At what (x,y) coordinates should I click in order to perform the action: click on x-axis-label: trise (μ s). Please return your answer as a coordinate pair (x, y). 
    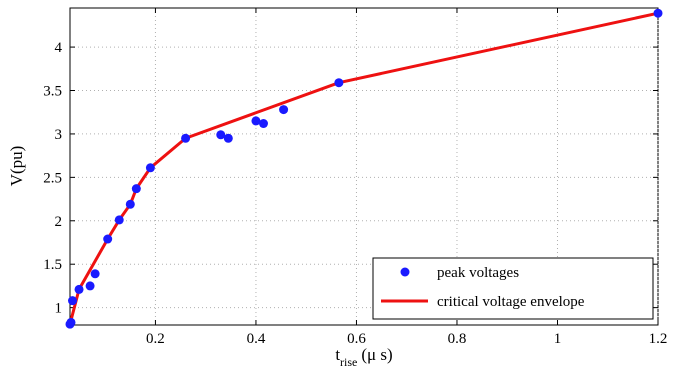
    Looking at the image, I should click on (363, 357).